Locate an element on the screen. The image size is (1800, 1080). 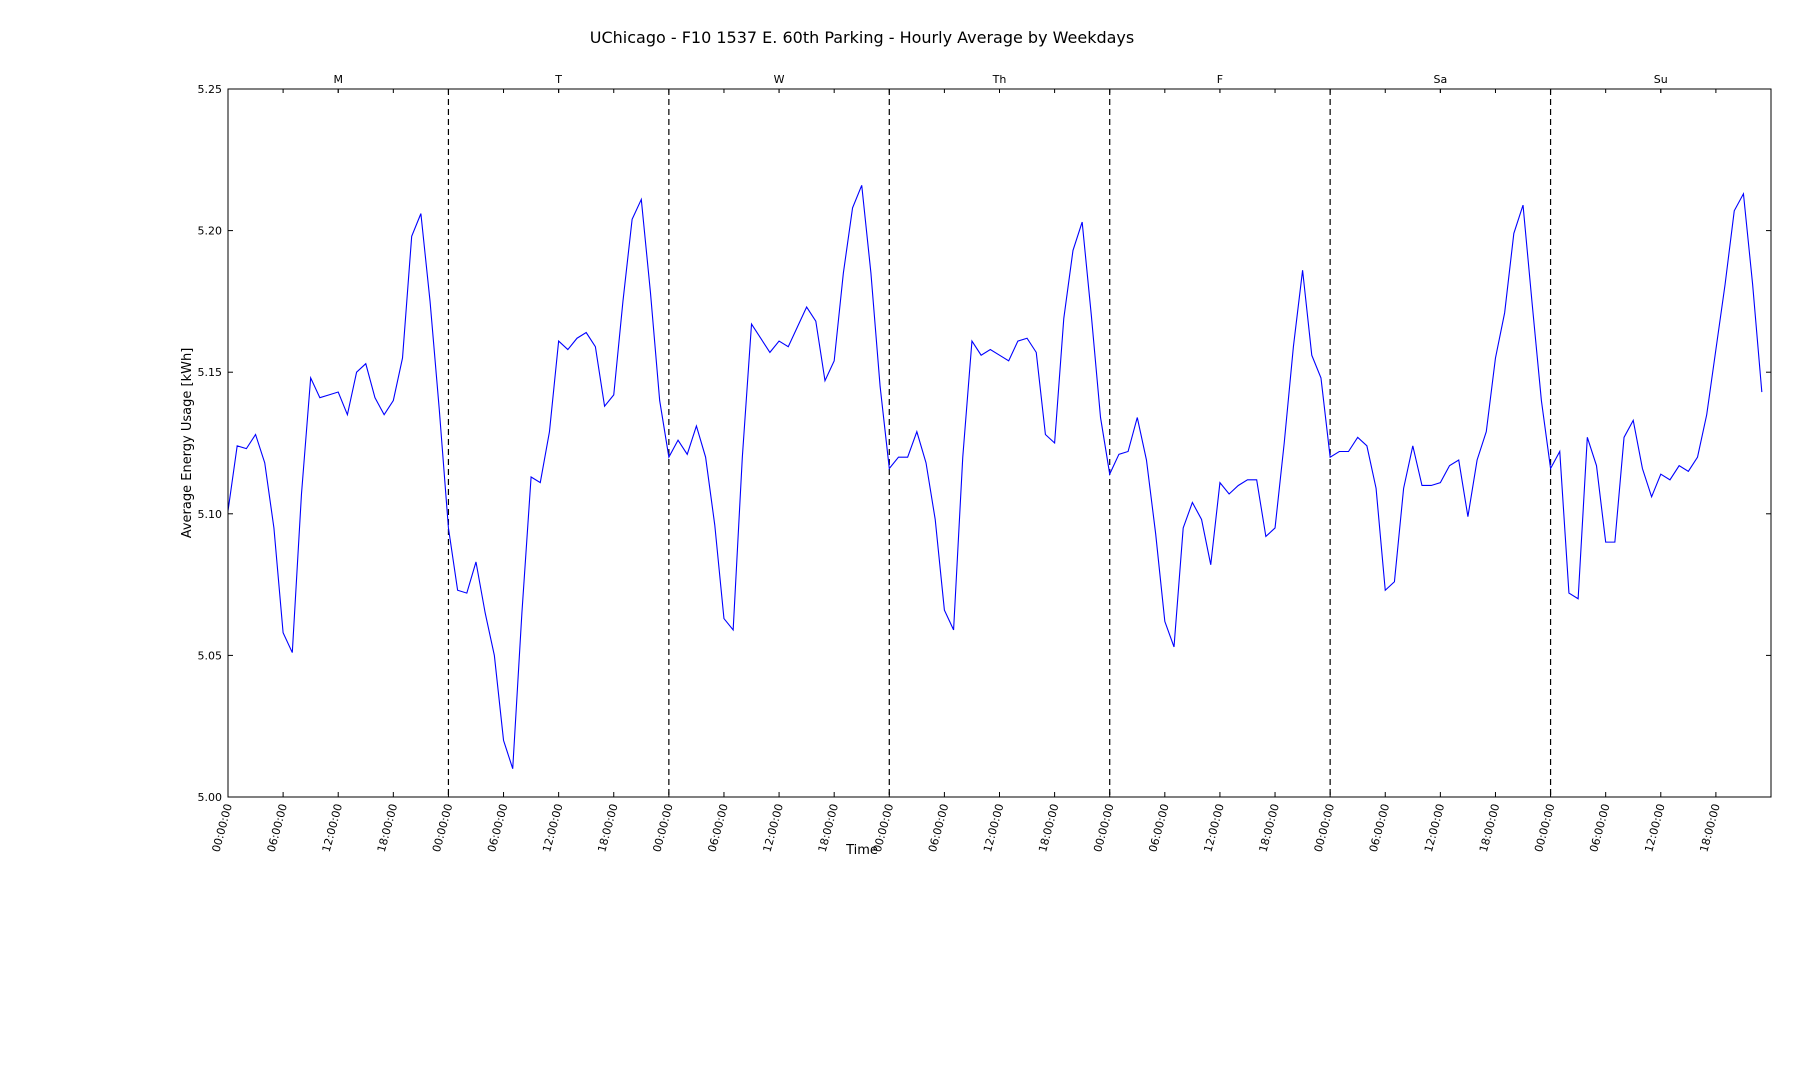
y-tick-label: 5.05 is located at coordinates (210, 655).